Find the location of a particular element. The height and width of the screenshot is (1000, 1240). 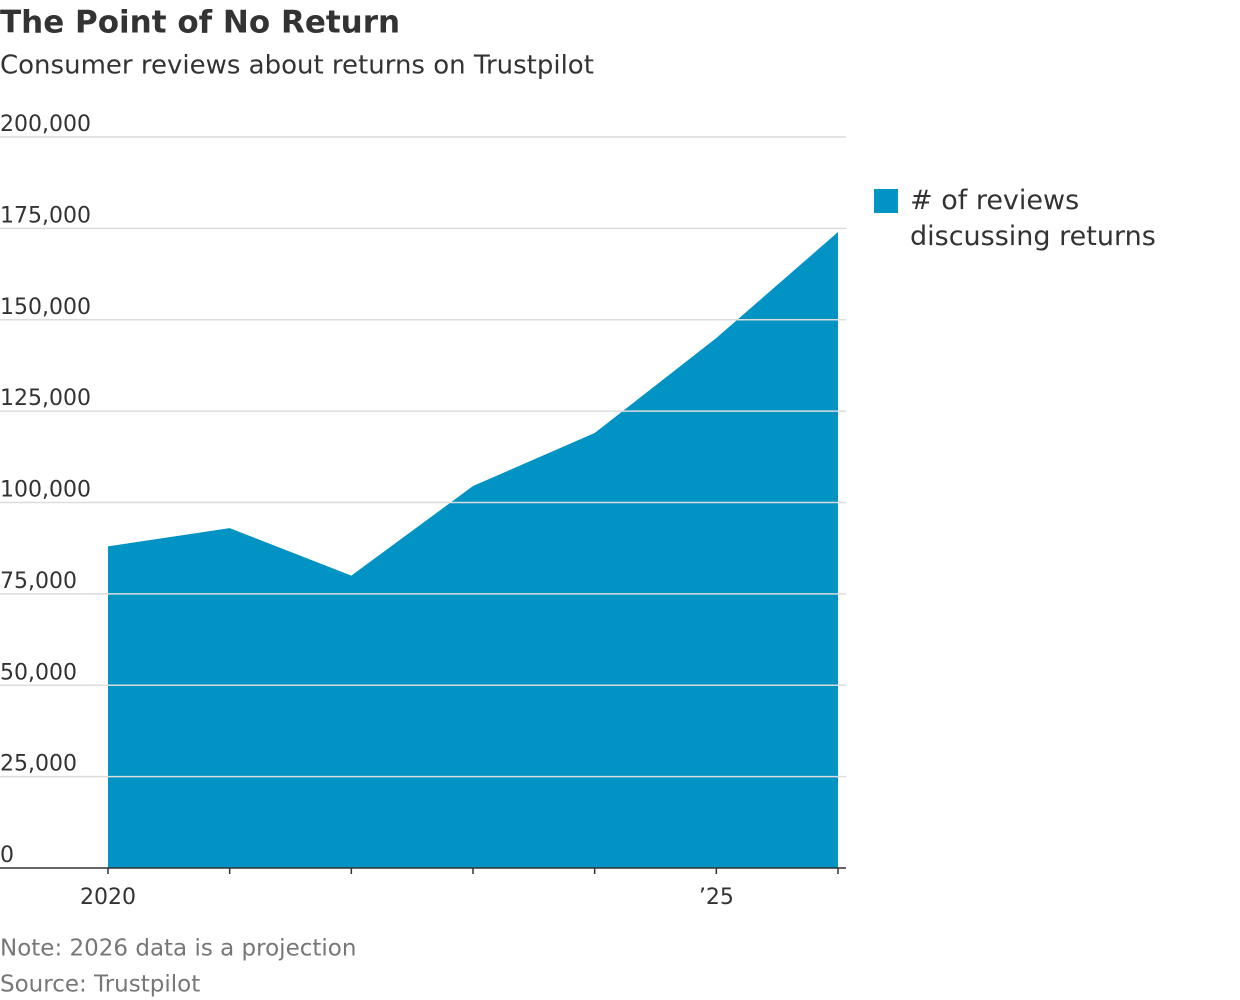

source: Source: Trustpilot is located at coordinates (100, 985).